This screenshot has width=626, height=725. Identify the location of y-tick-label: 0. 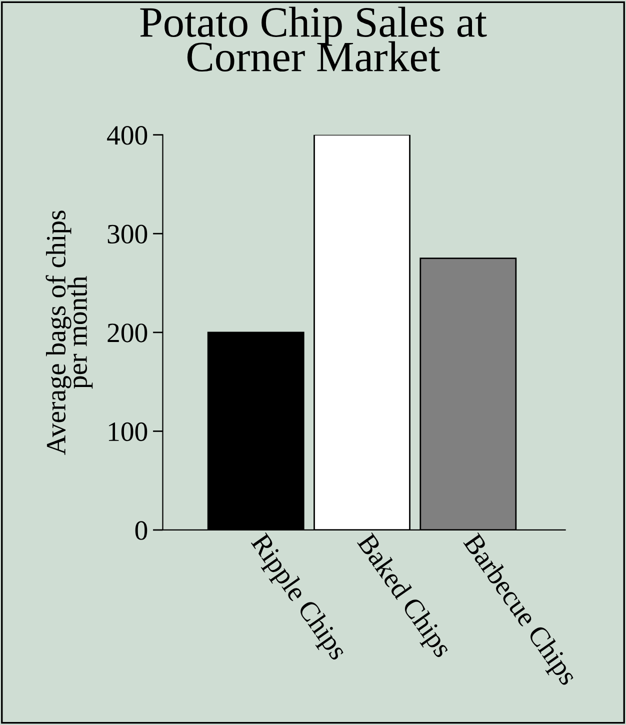
(141, 530).